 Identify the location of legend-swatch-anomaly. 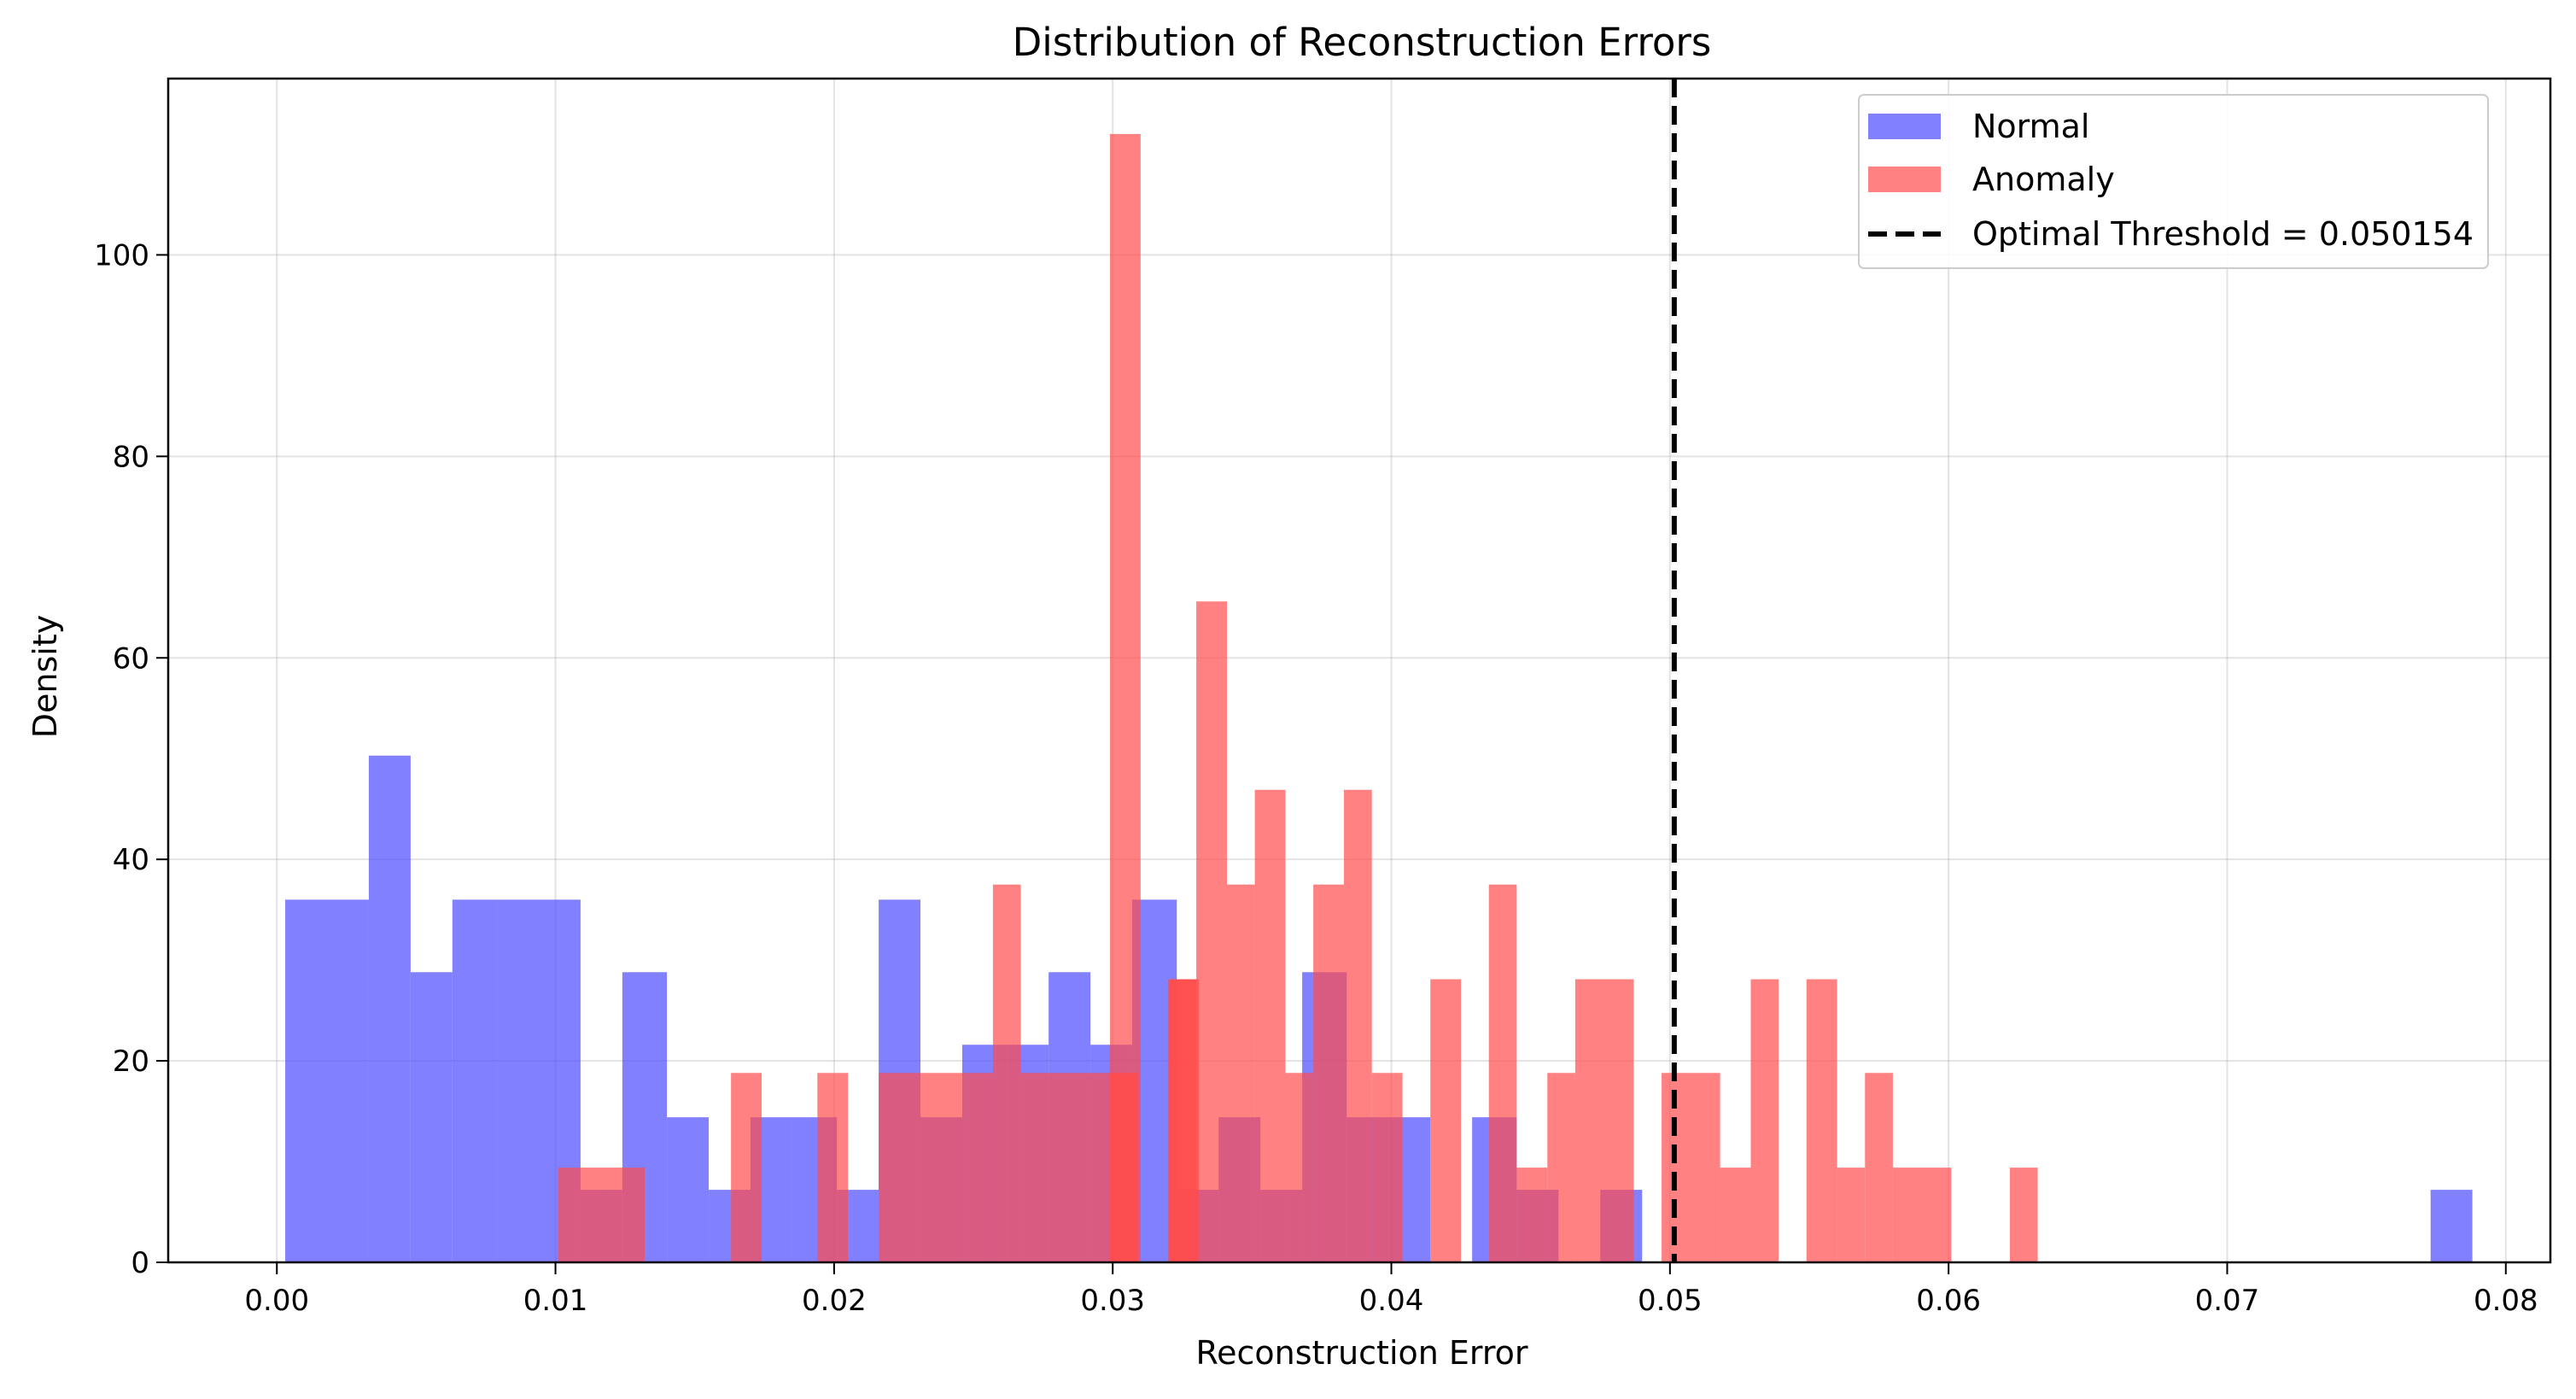
(1904, 179).